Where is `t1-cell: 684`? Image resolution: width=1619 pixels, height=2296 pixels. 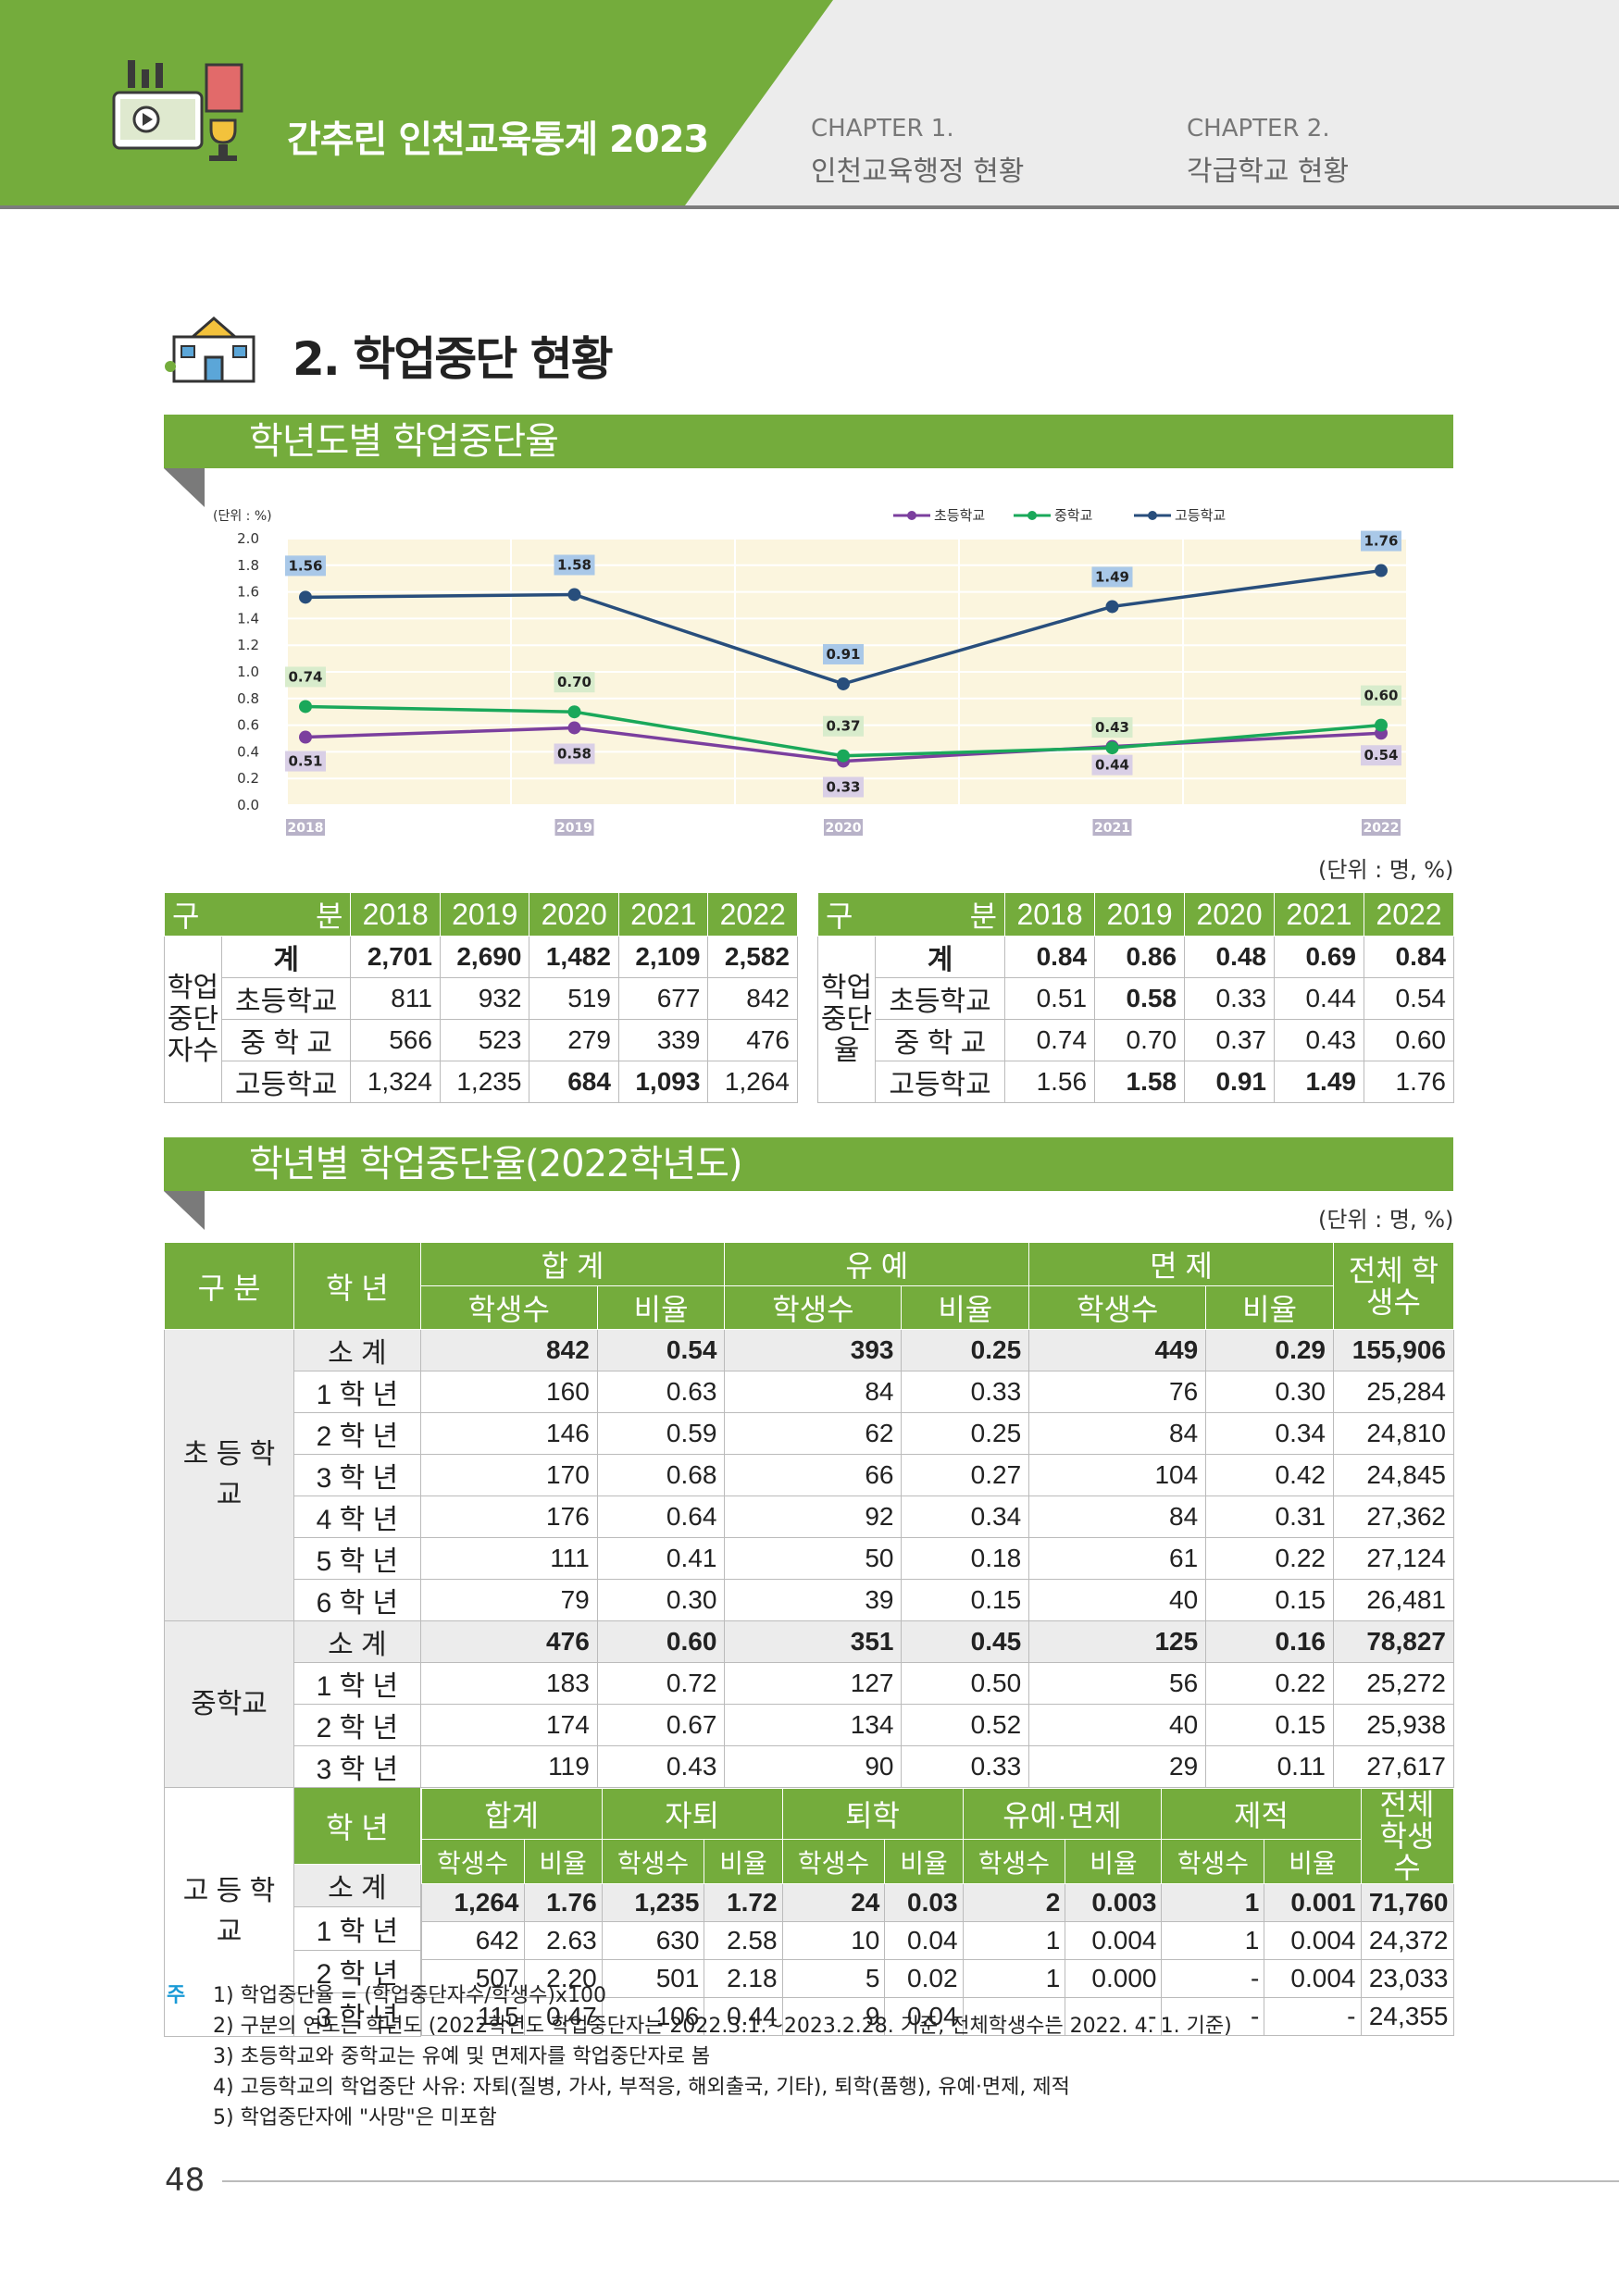 t1-cell: 684 is located at coordinates (574, 1082).